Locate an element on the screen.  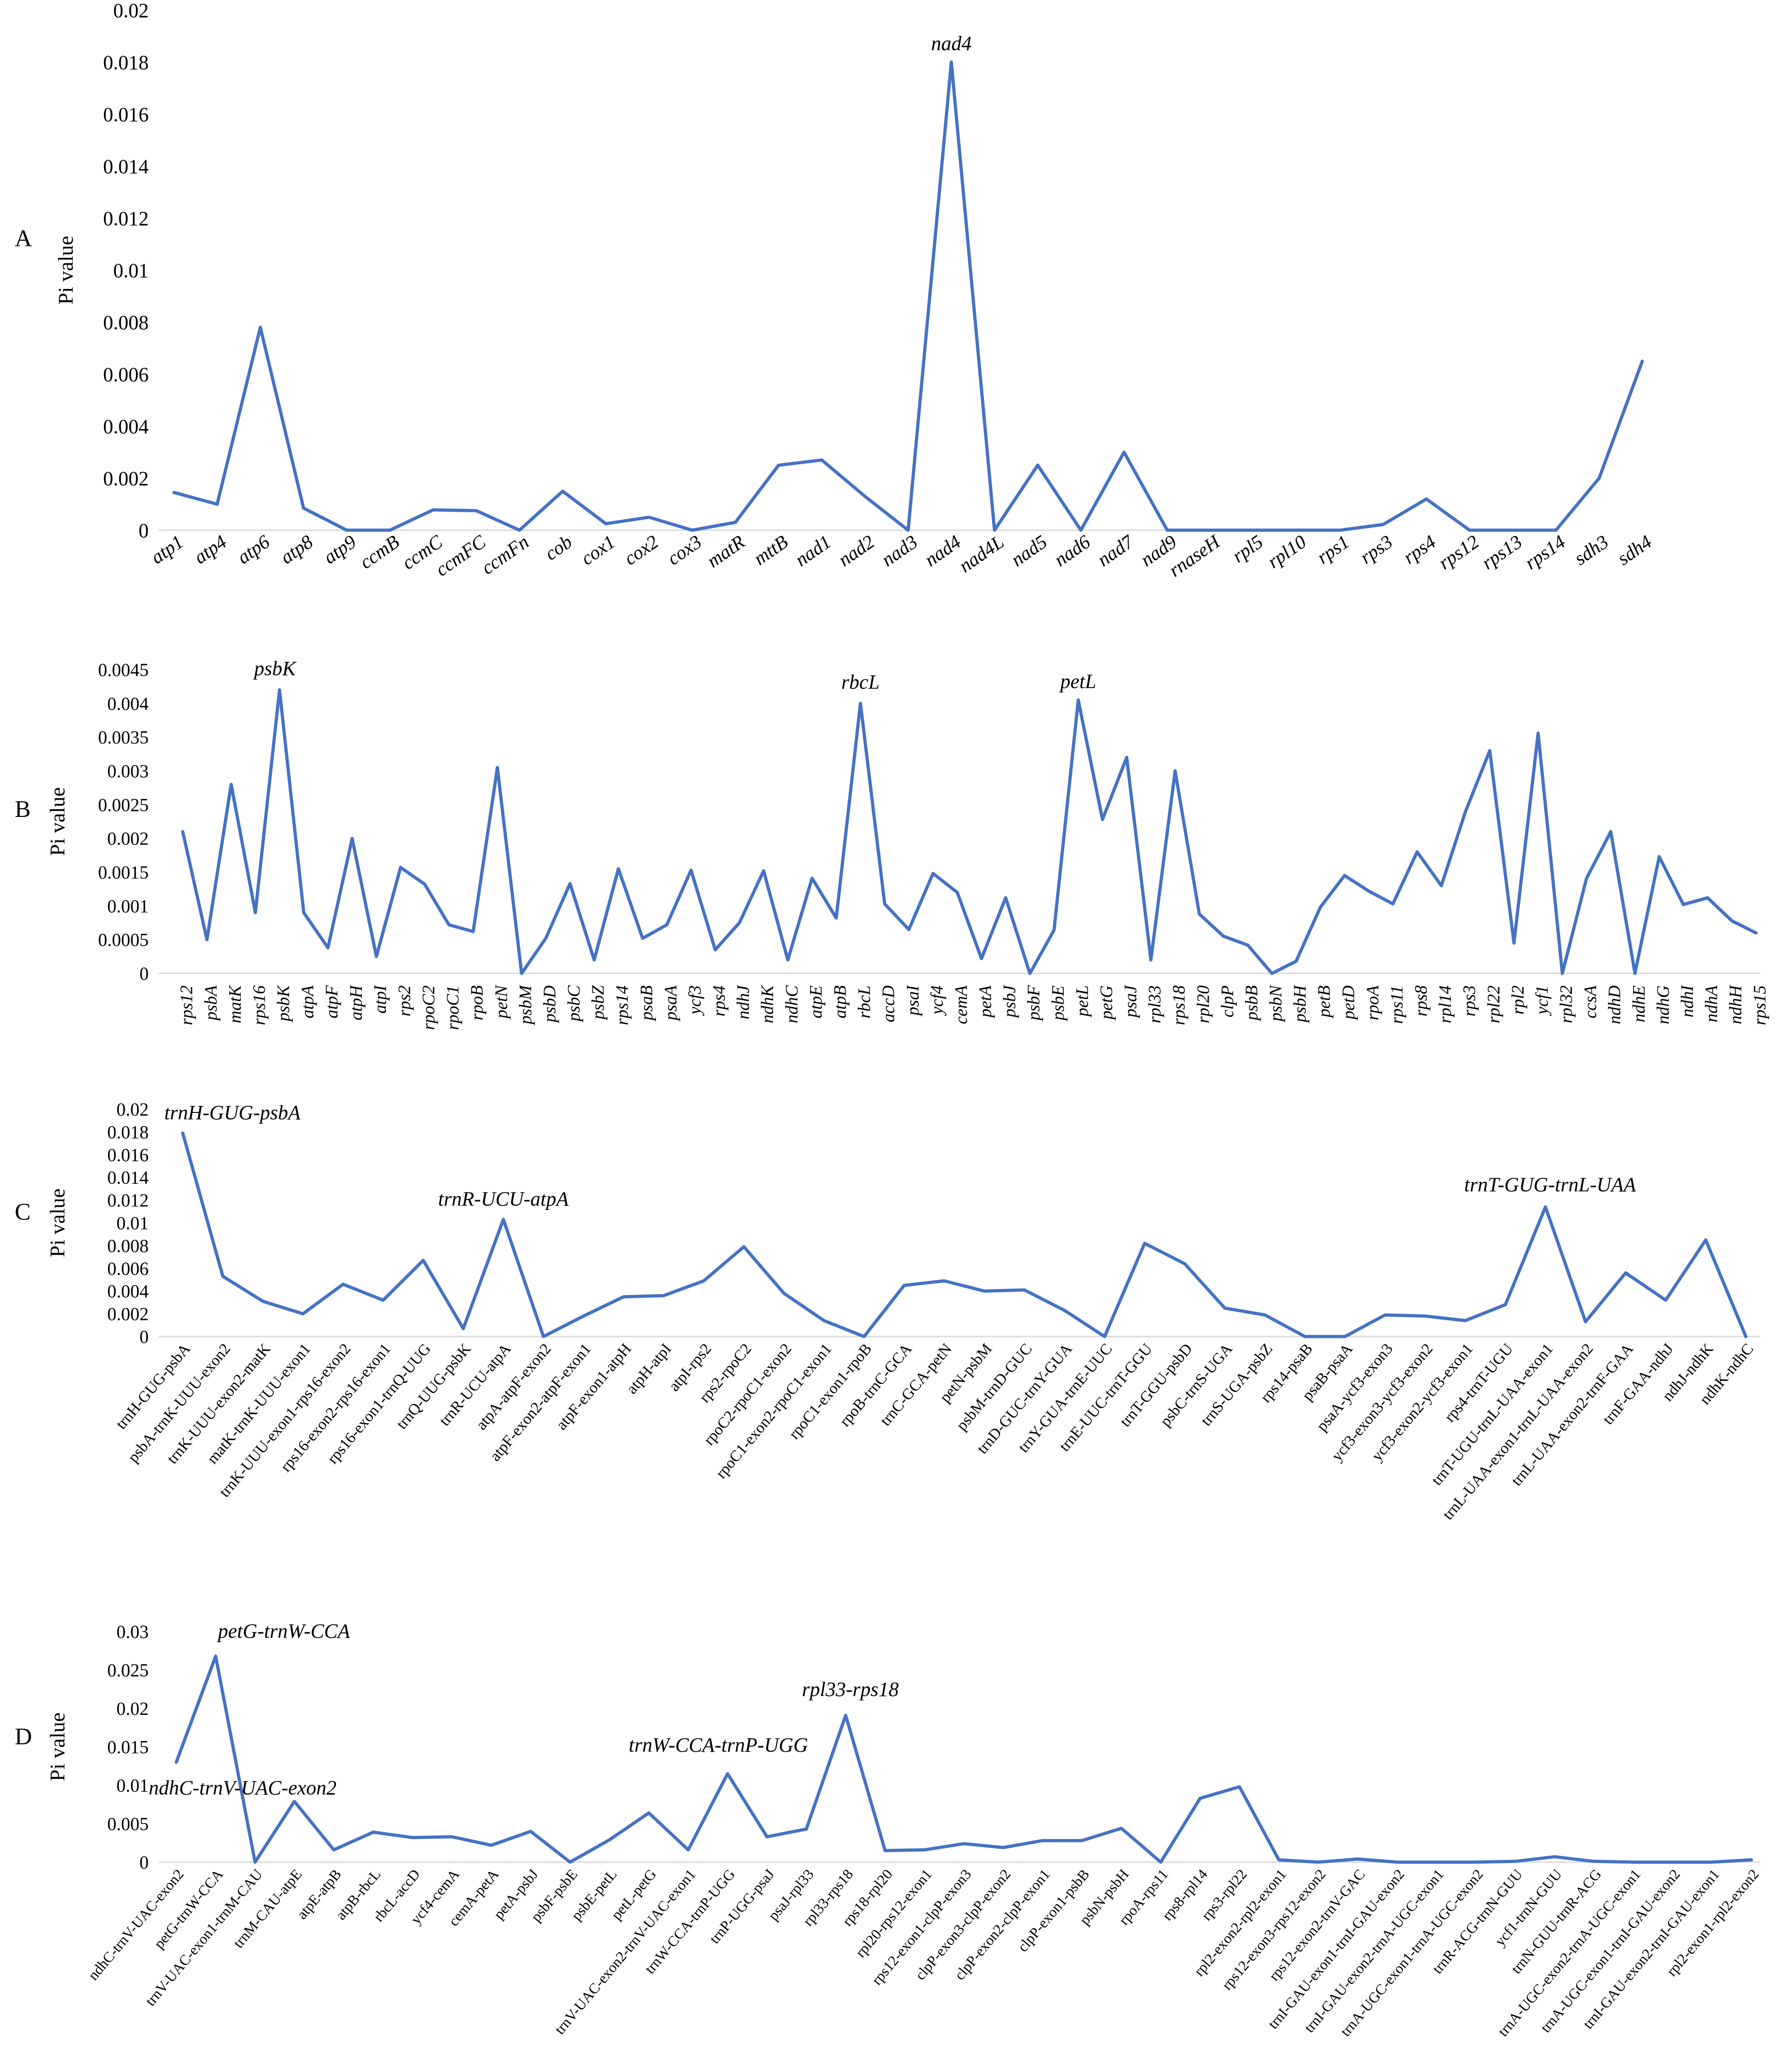
x-tick-label: ccsA is located at coordinates (1590, 1002).